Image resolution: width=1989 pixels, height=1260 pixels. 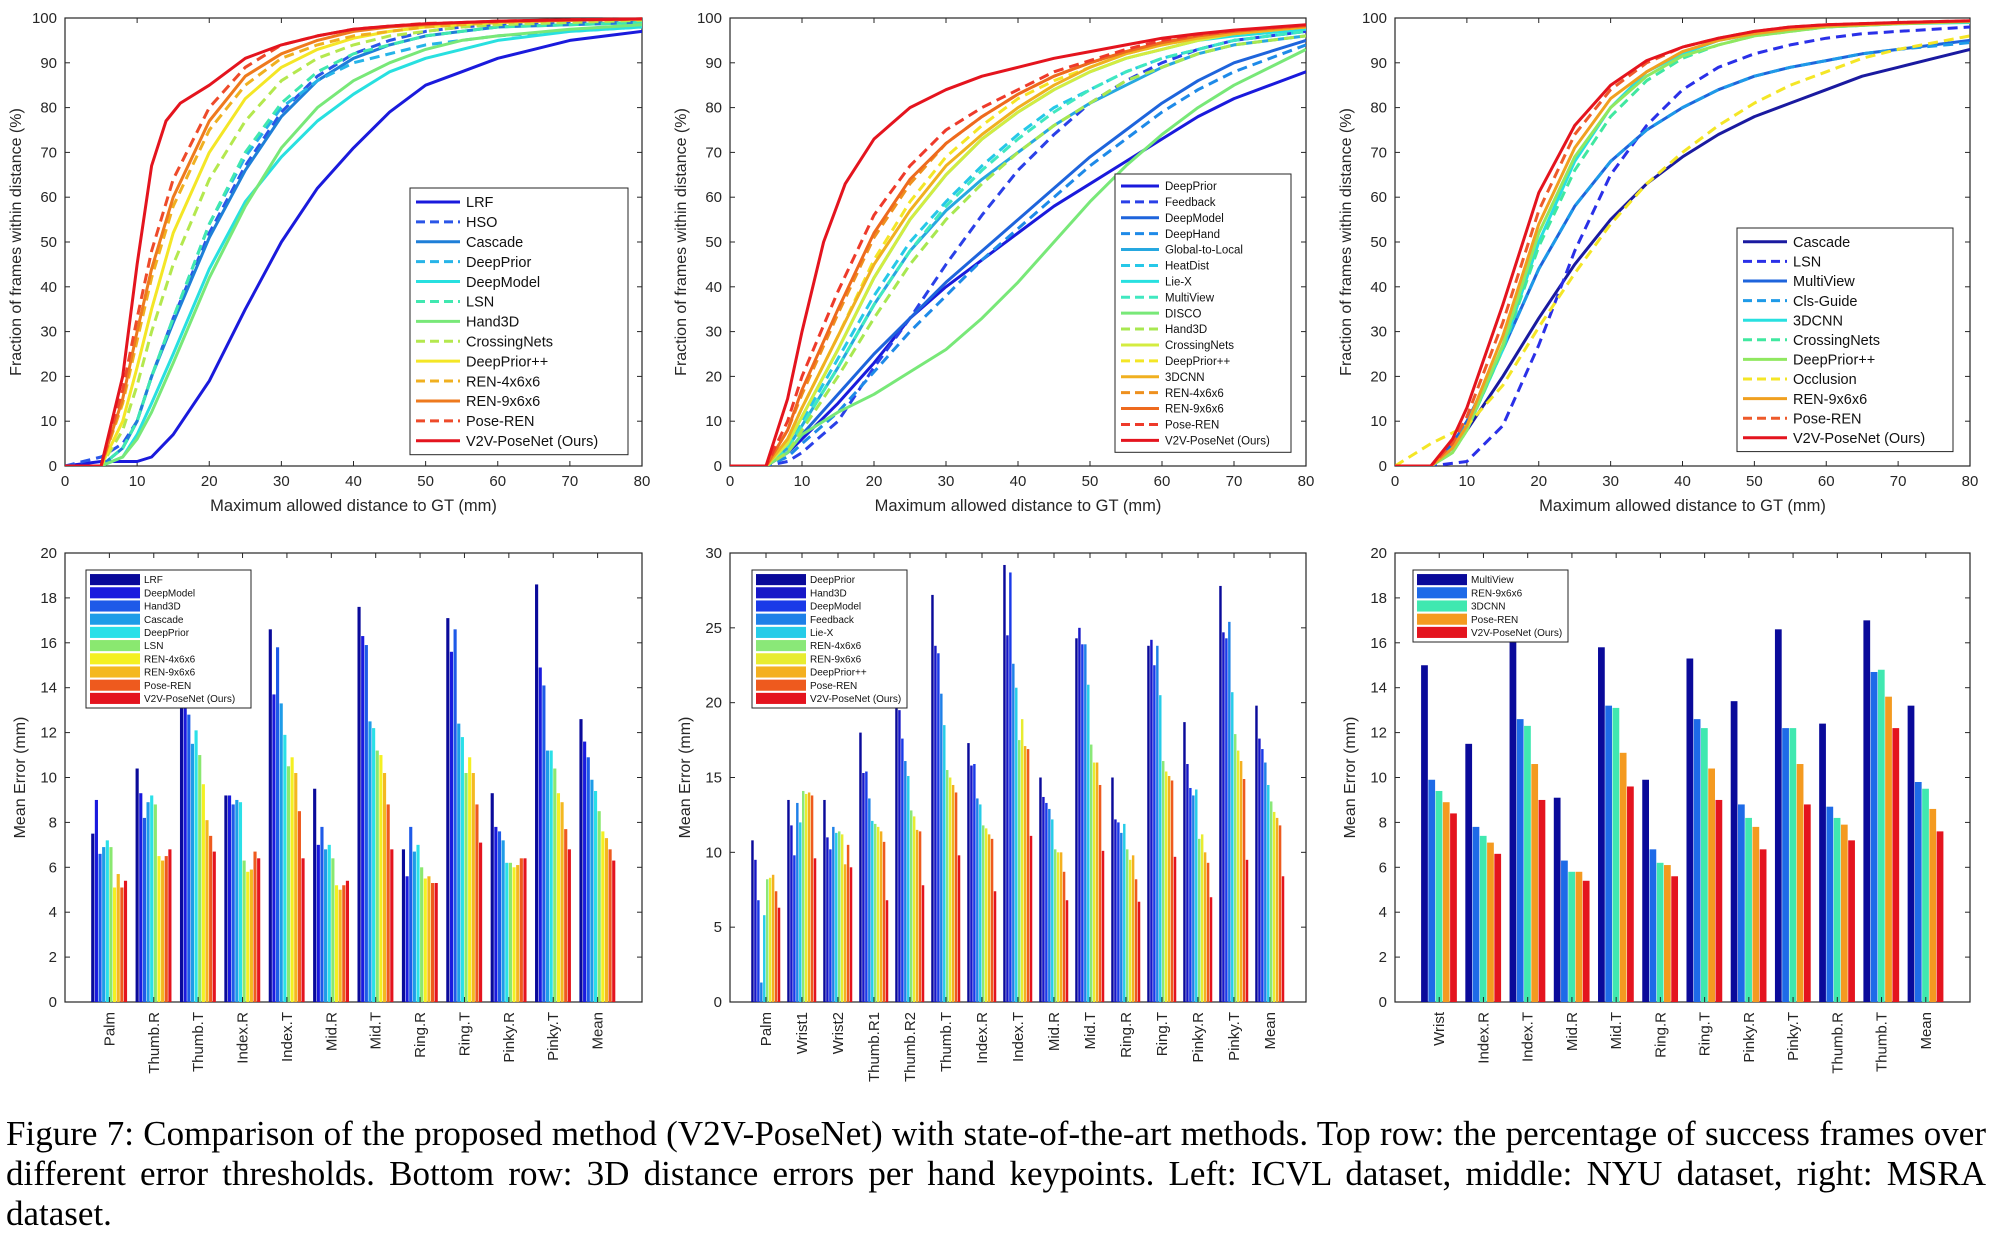 What do you see at coordinates (1572, 1031) in the screenshot?
I see `x-tick-label: Mid.R` at bounding box center [1572, 1031].